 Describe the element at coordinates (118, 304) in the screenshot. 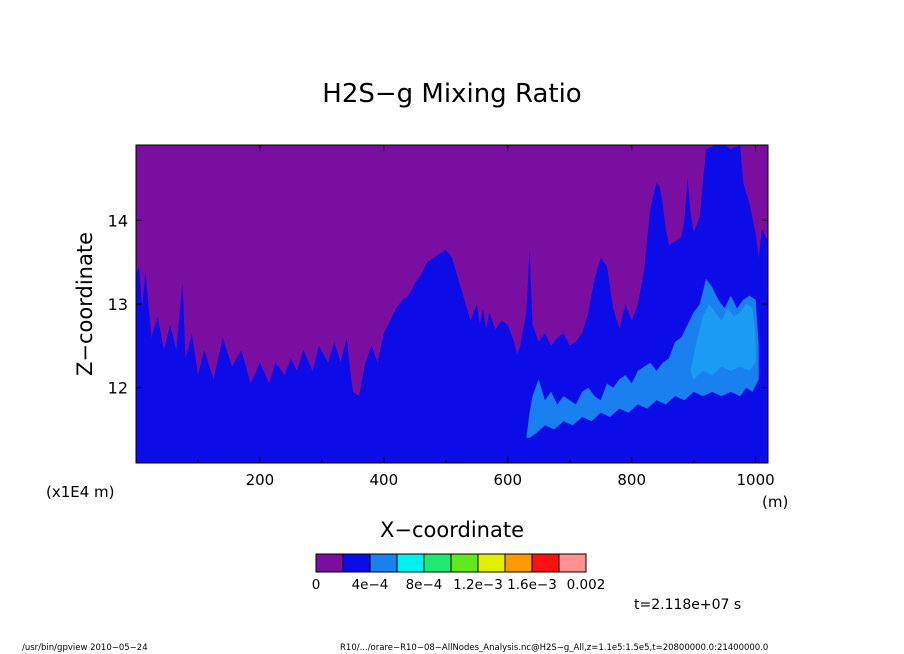

I see `y-tick-label: 13` at that location.